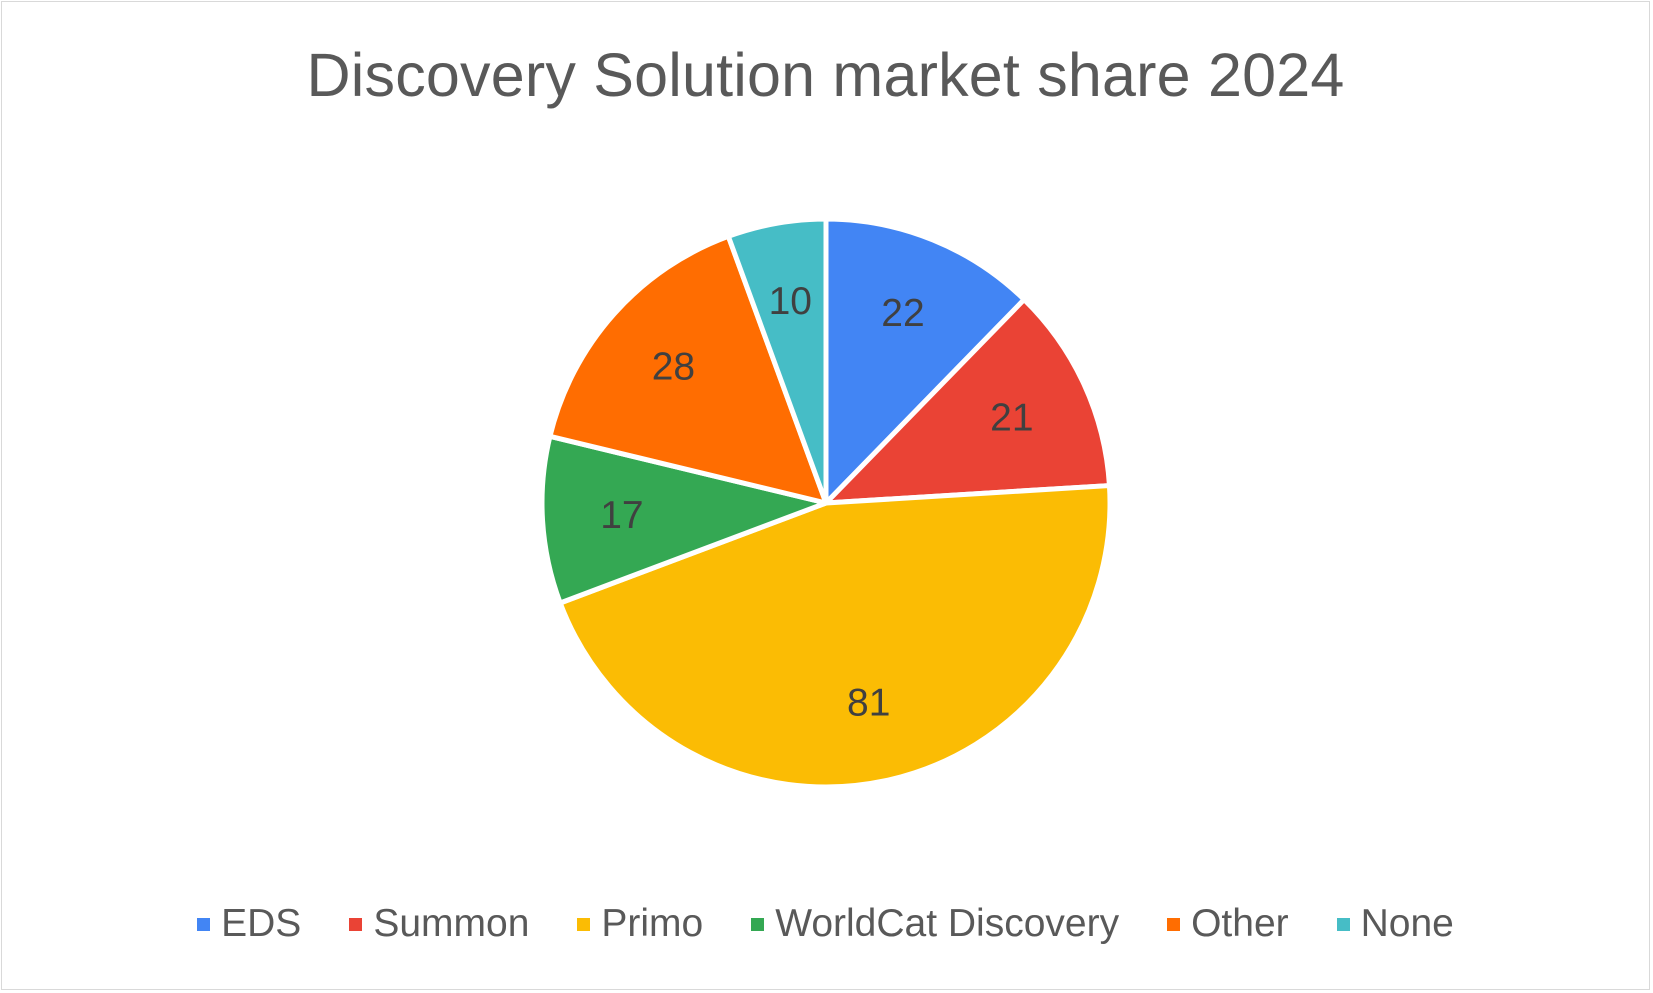 The width and height of the screenshot is (1653, 993). Describe the element at coordinates (673, 366) in the screenshot. I see `data-label-other: 28` at that location.